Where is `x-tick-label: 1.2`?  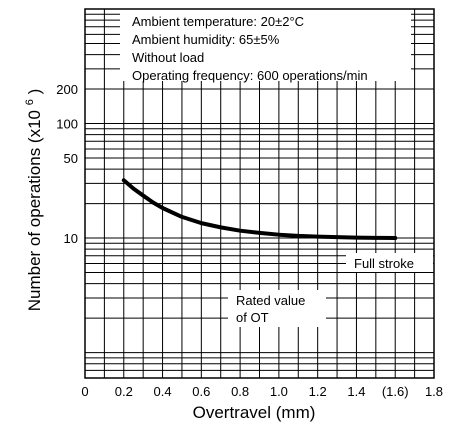
x-tick-label: 1.2 is located at coordinates (318, 391).